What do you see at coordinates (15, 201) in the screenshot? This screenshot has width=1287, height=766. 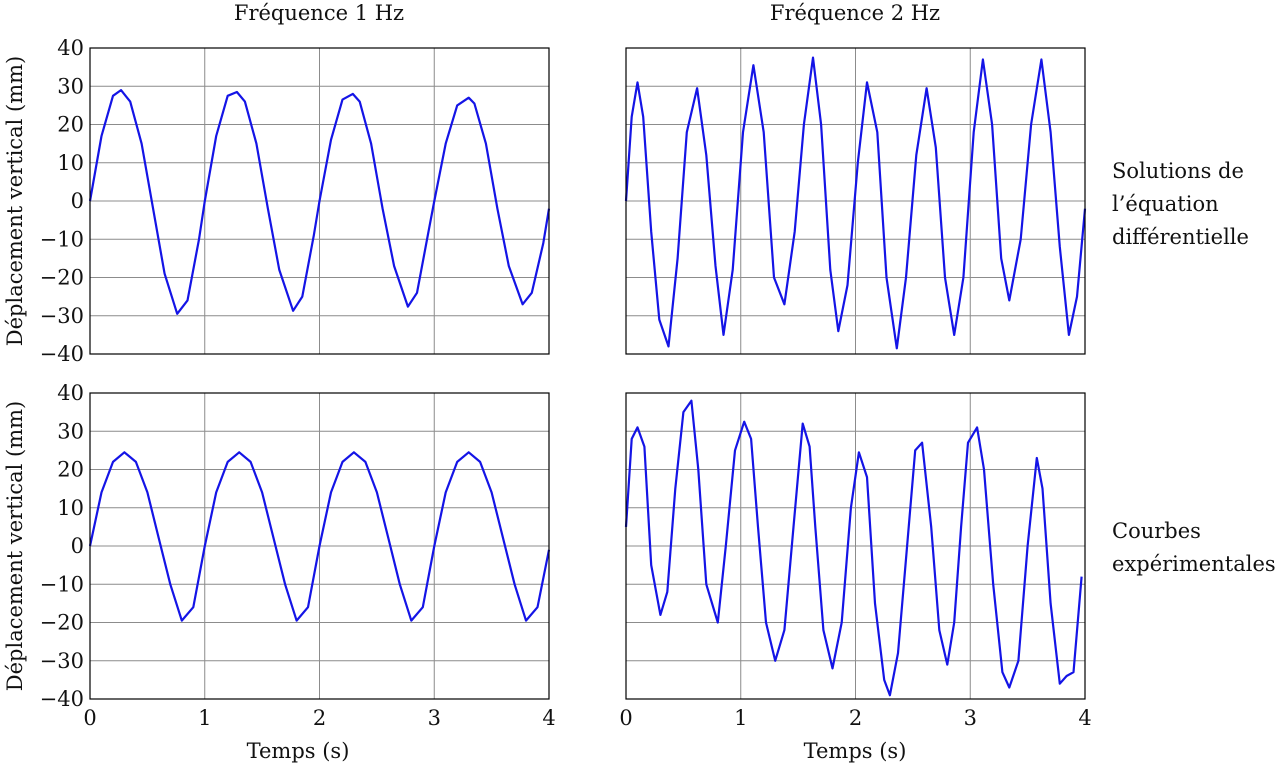 I see `y-axis-label-top: Déplacement vertical (mm)` at bounding box center [15, 201].